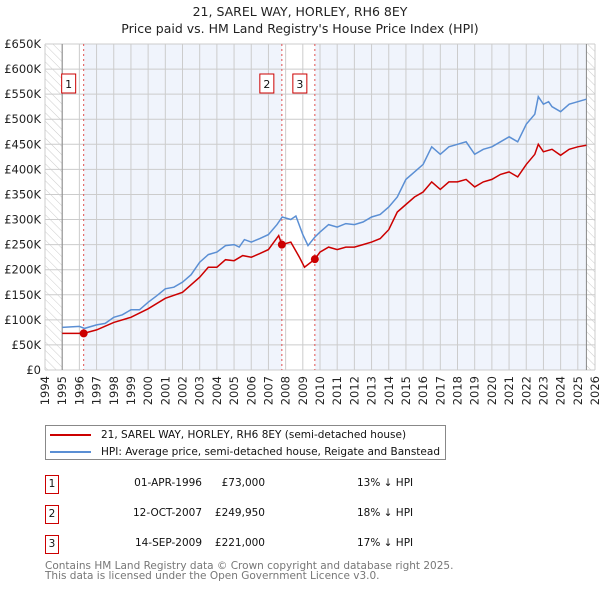  I want to click on table-row: 2 12-OCT-2007 £249,950 18% ↓ HPI, so click(245, 515).